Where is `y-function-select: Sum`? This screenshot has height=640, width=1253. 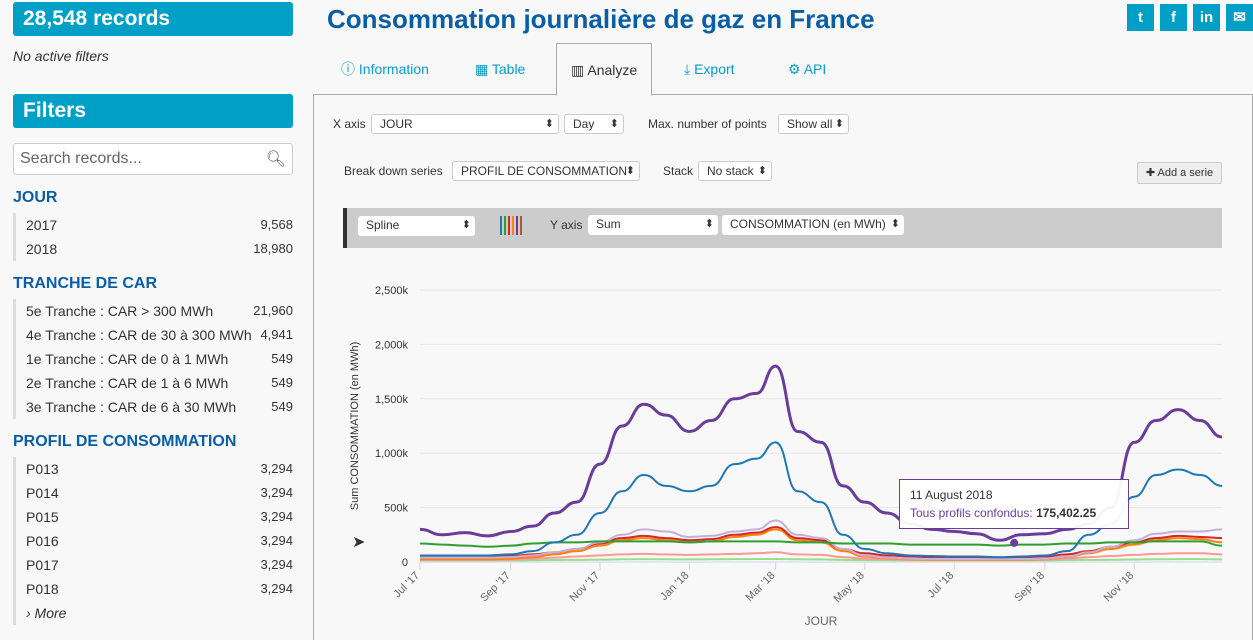
y-function-select: Sum is located at coordinates (653, 225).